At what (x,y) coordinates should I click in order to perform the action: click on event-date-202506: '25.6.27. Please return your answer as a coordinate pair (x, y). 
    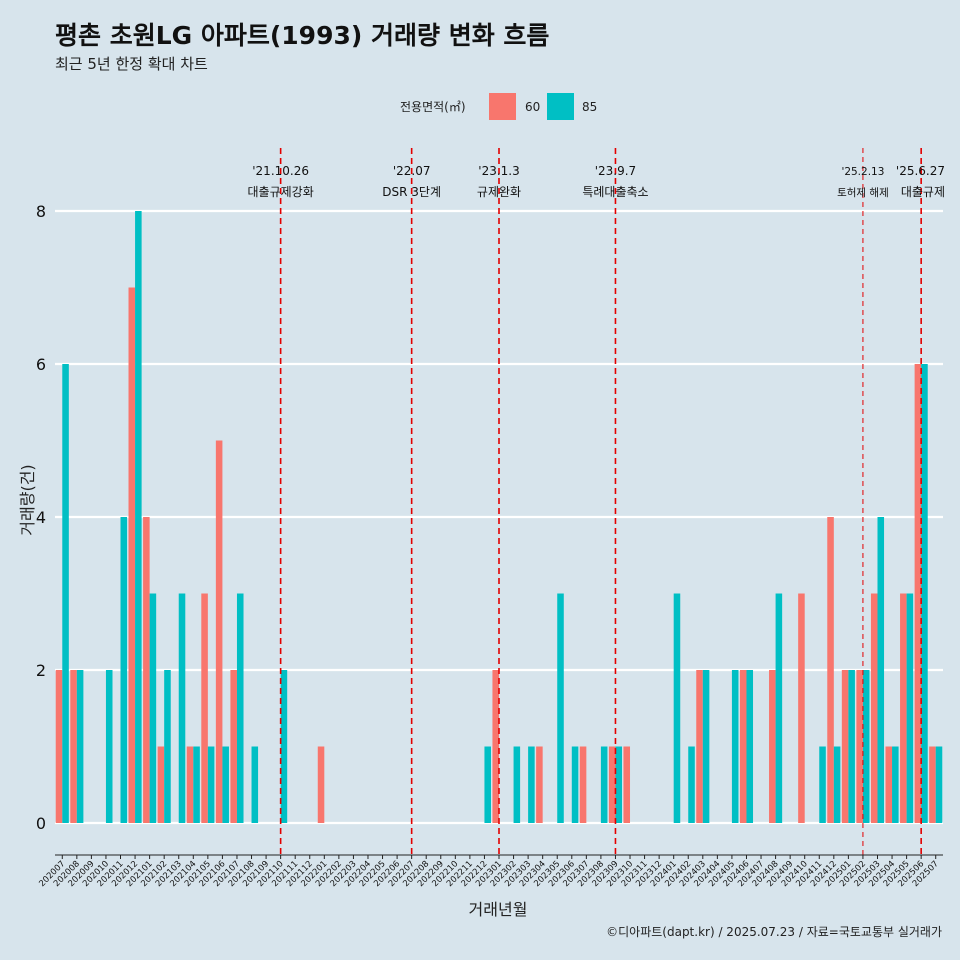
    Looking at the image, I should click on (920, 171).